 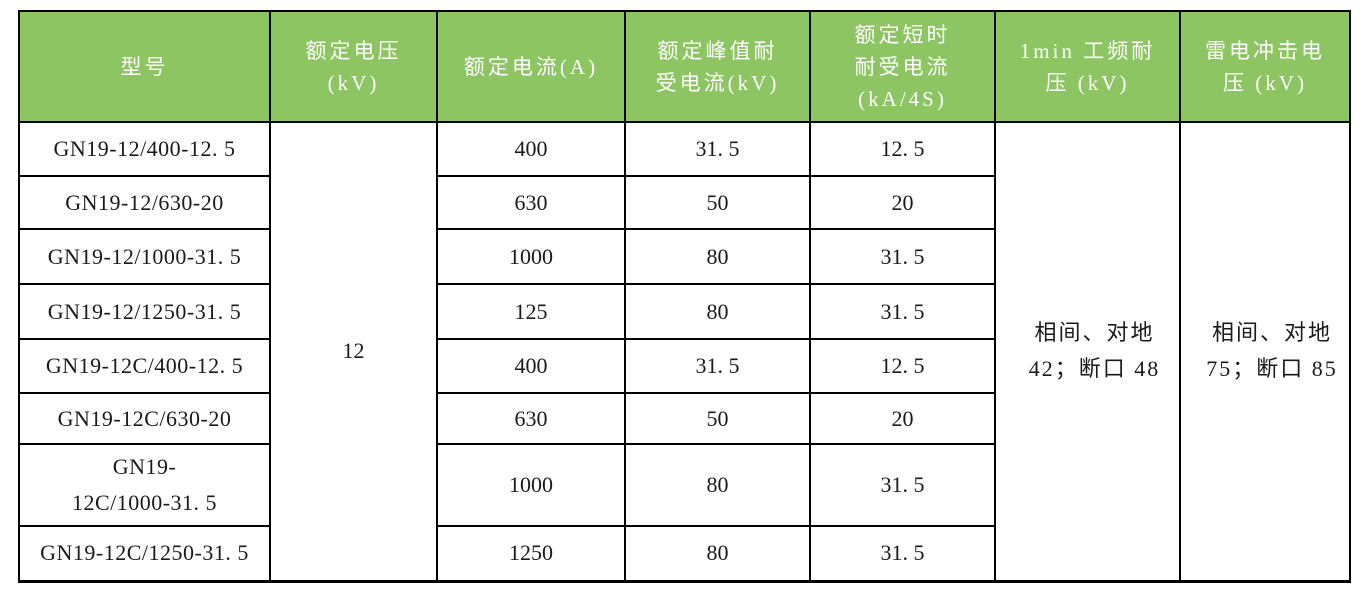 What do you see at coordinates (902, 66) in the screenshot?
I see `header-cell-short-time-withstand: 额定短时 耐受电流 (kA/4S)` at bounding box center [902, 66].